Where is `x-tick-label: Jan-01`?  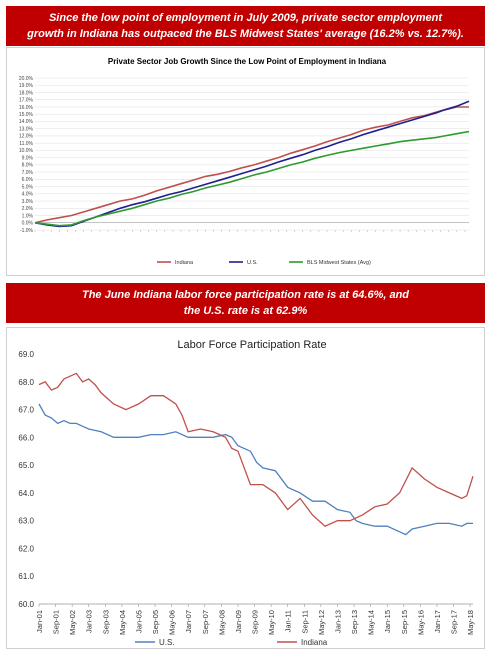
x-tick-label: Jan-01 is located at coordinates (39, 621).